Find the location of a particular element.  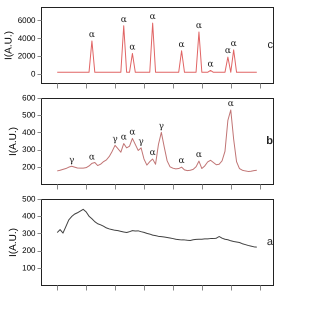

text: b is located at coordinates (270, 141).